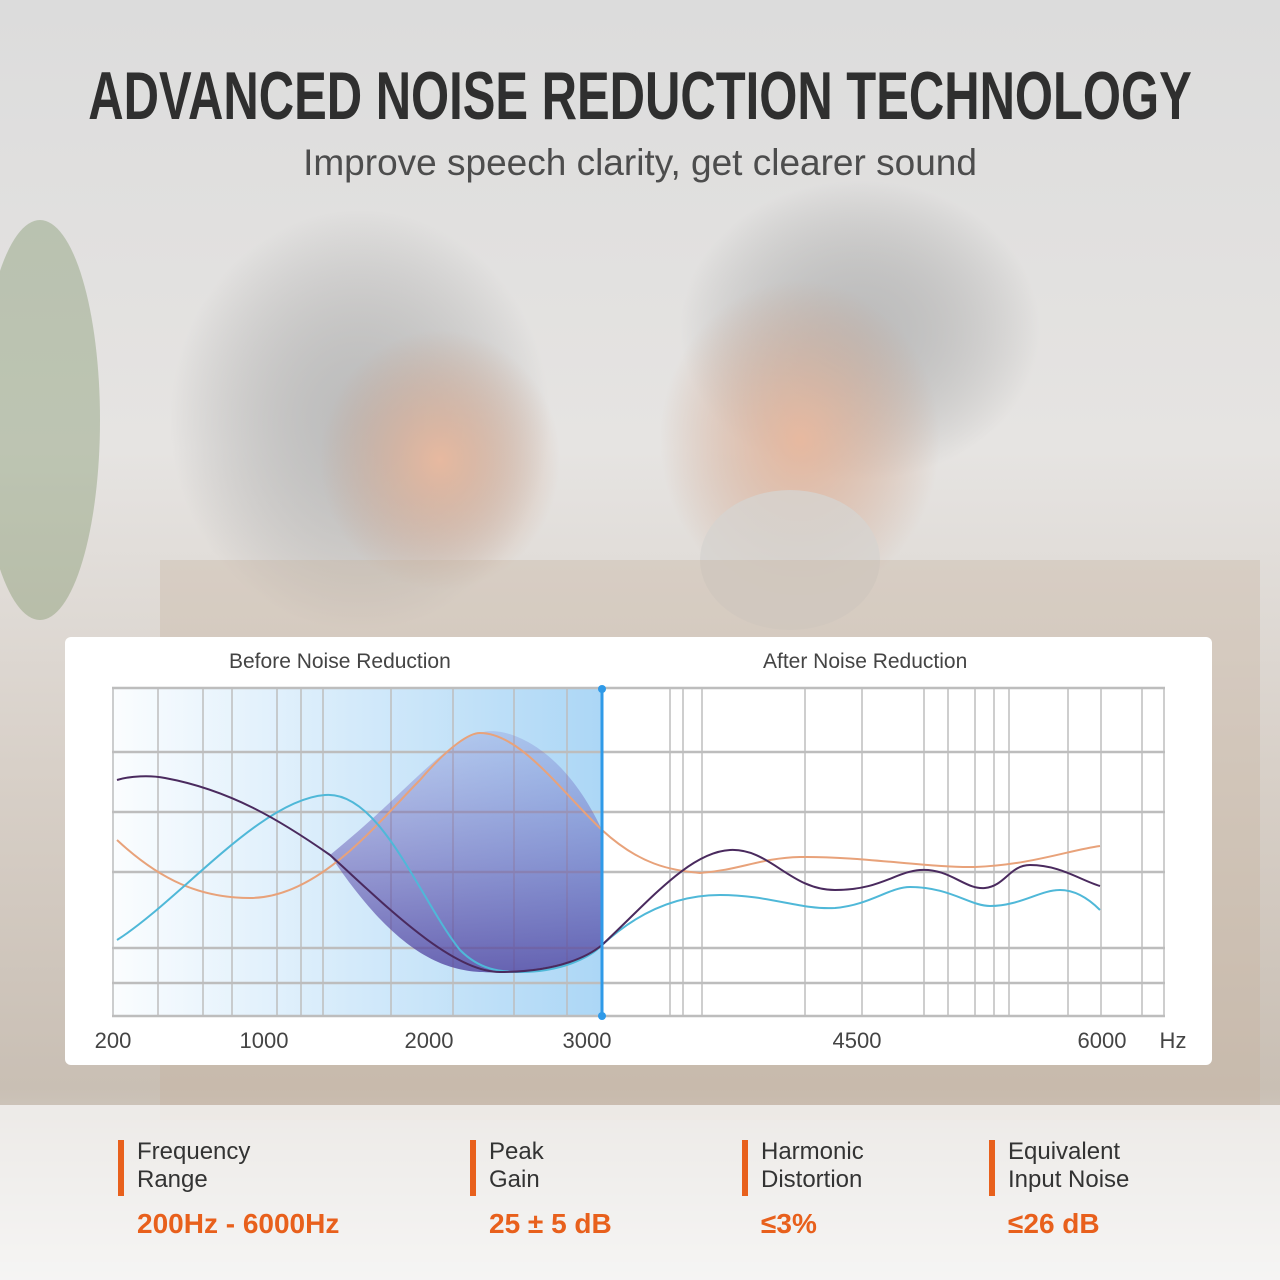 The image size is (1280, 1280). I want to click on spec-value: 25 ± 5 dB, so click(550, 1223).